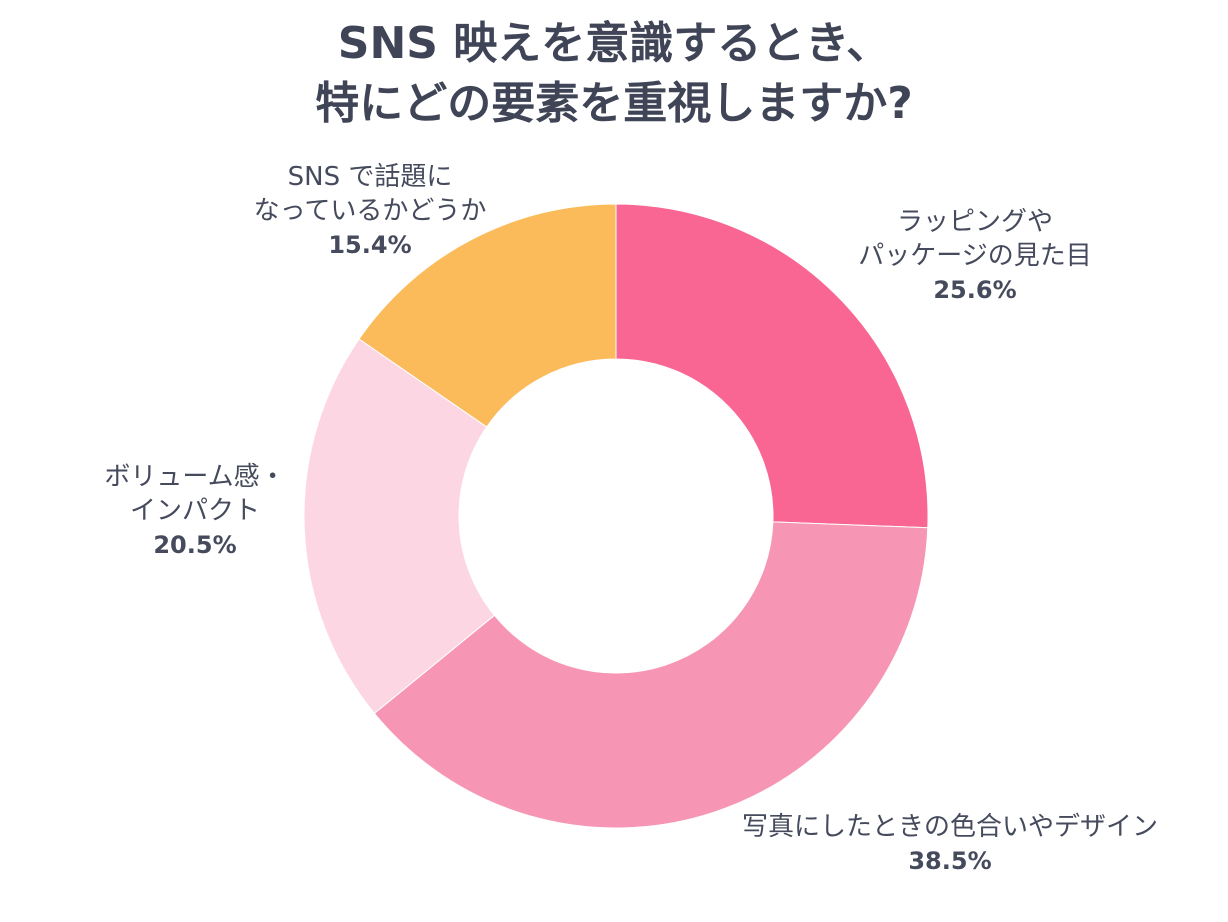 Image resolution: width=1228 pixels, height=922 pixels. Describe the element at coordinates (370, 177) in the screenshot. I see `slice-label-sns-topic-line-1: SNS で話題に` at that location.